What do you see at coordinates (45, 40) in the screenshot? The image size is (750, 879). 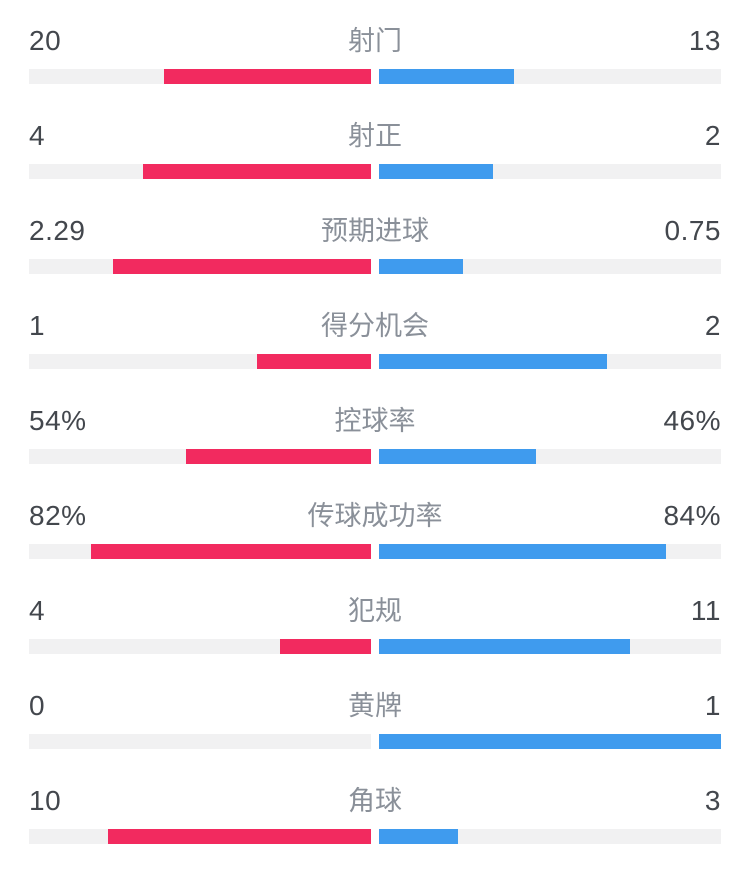 I see `home-value: 20` at bounding box center [45, 40].